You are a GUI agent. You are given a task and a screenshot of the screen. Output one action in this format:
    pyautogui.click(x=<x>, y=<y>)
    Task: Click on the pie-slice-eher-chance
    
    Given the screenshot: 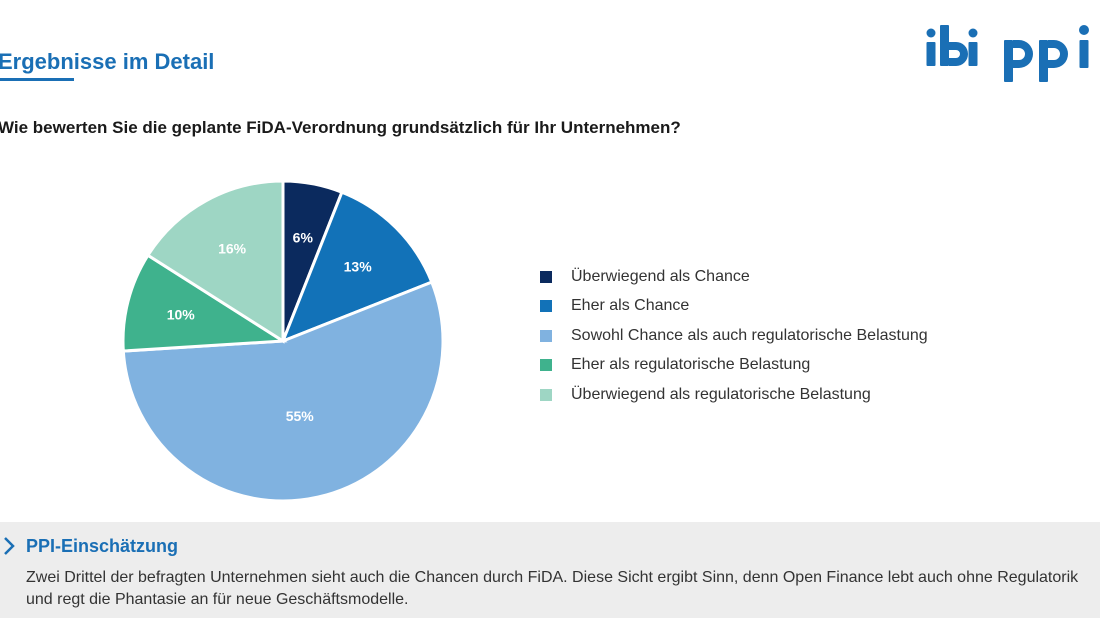 What is the action you would take?
    pyautogui.click(x=357, y=267)
    